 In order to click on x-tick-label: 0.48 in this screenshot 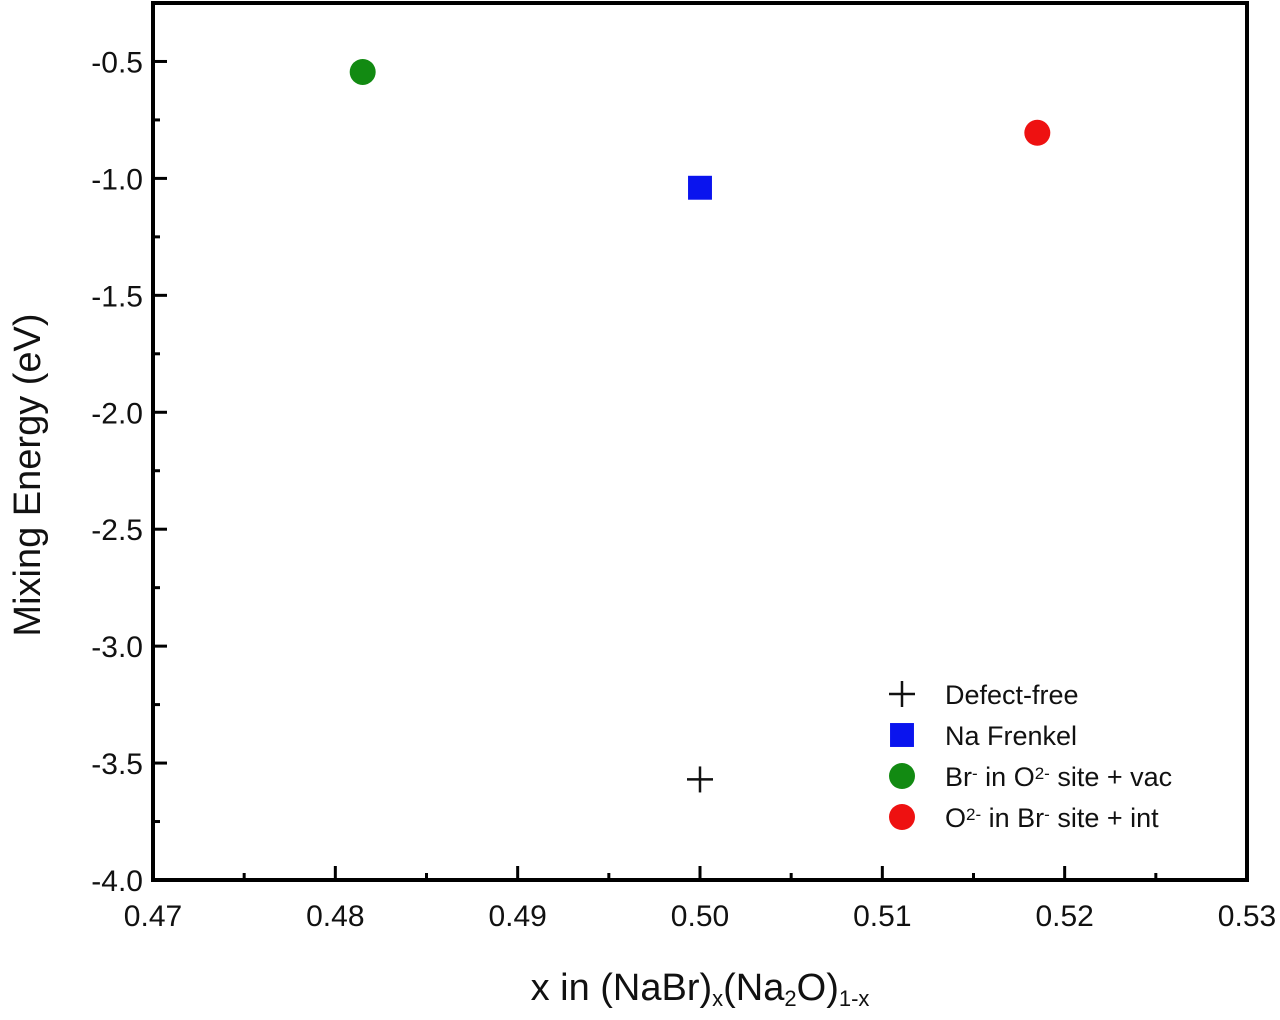, I will do `click(335, 916)`.